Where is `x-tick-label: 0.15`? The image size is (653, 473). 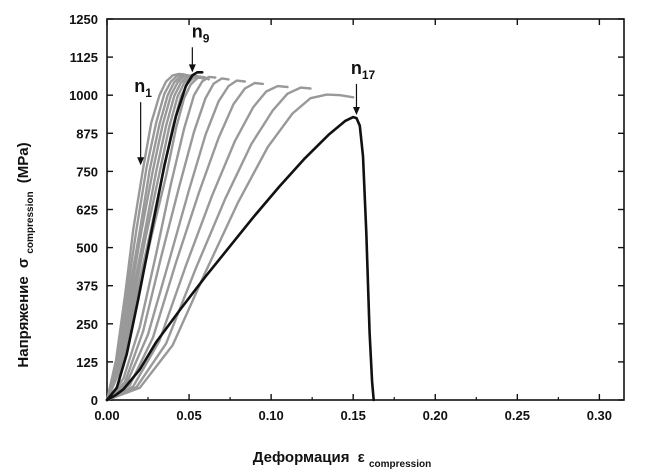 x-tick-label: 0.15 is located at coordinates (353, 415).